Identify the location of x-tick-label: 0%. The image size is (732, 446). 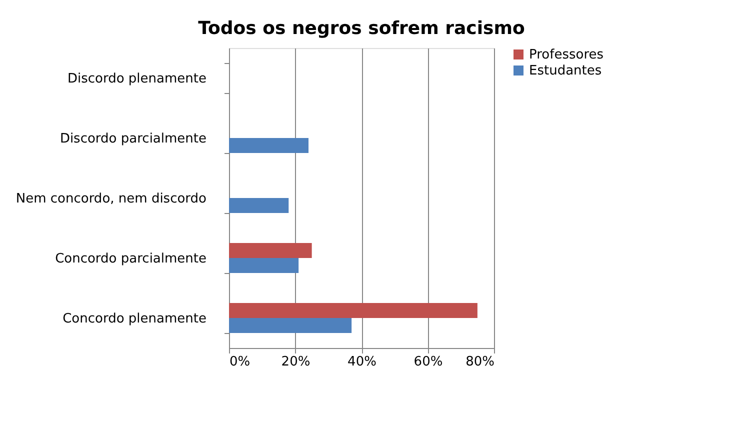
(240, 362).